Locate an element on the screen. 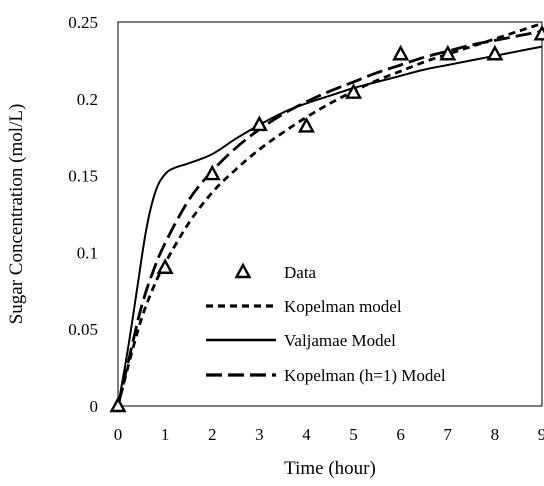 This screenshot has width=544, height=486. x-tick-label: 1 is located at coordinates (165, 434).